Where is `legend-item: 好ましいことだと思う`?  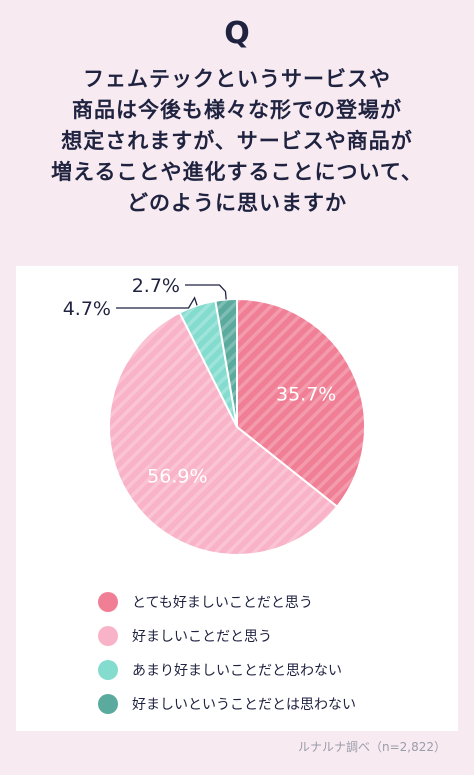
legend-item: 好ましいことだと思う is located at coordinates (227, 636).